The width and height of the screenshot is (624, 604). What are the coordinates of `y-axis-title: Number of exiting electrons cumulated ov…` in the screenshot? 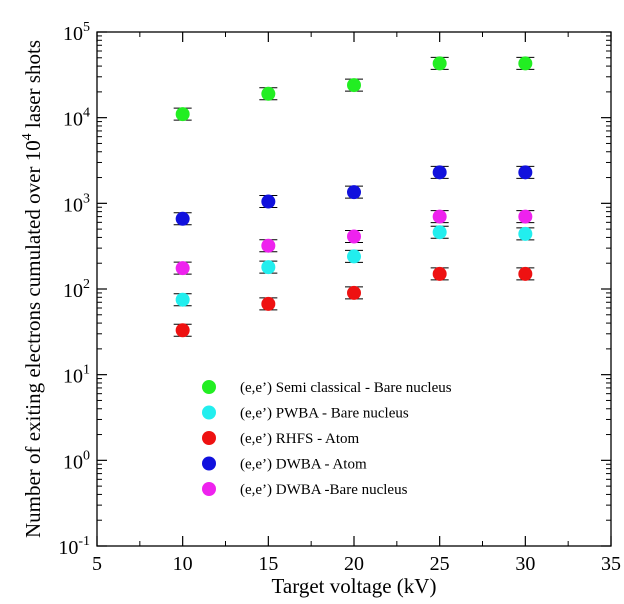 It's located at (32, 289).